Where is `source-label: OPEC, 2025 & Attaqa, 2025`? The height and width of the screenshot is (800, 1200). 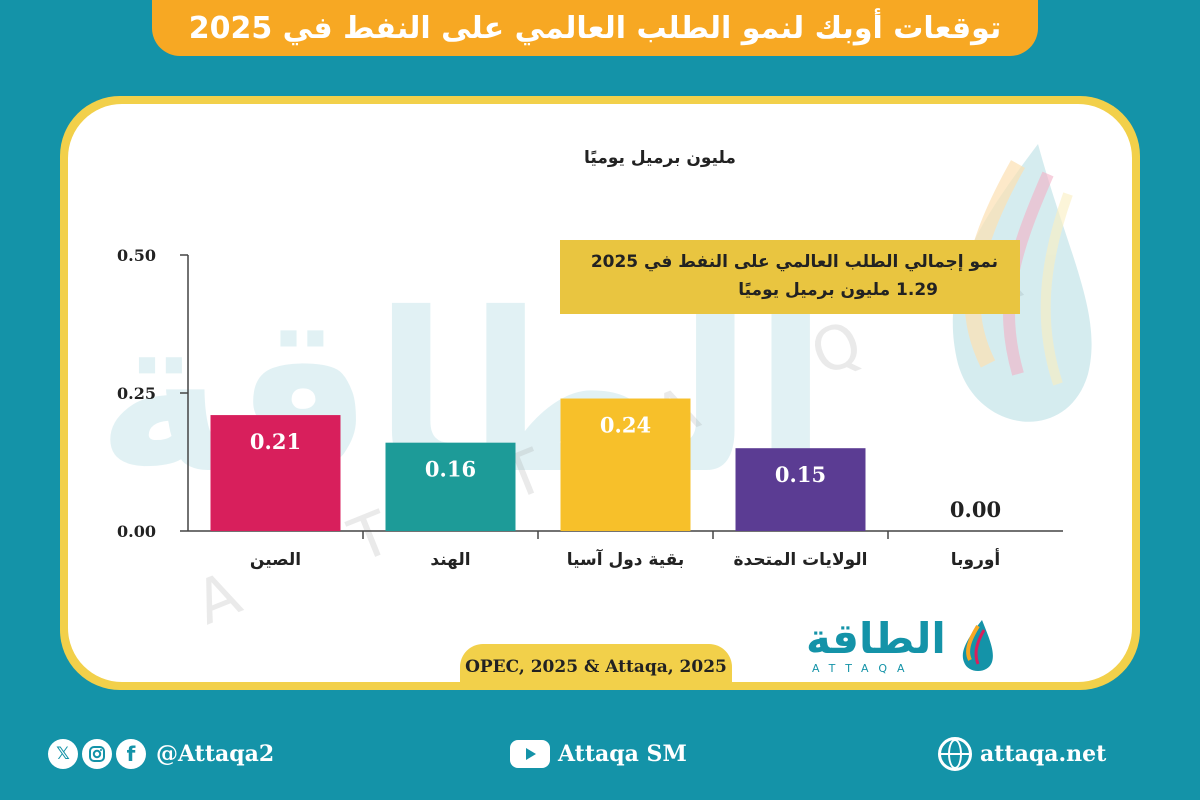
source-label: OPEC, 2025 & Attaqa, 2025 is located at coordinates (596, 663).